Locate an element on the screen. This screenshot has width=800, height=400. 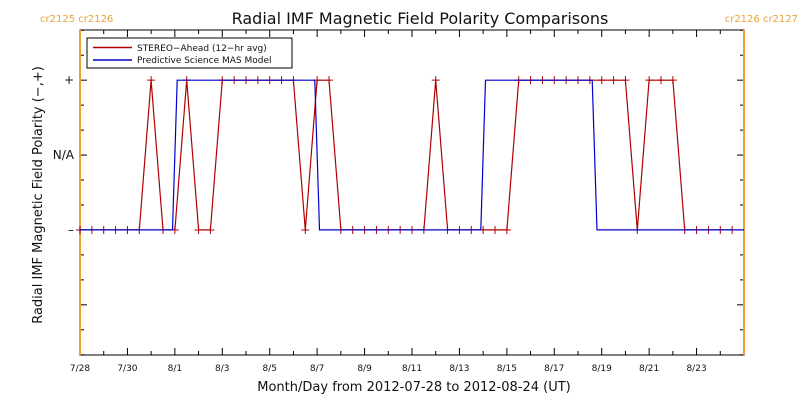
legend-entry-stereo: STEREO−Ahead (12−hr avg) is located at coordinates (202, 49).